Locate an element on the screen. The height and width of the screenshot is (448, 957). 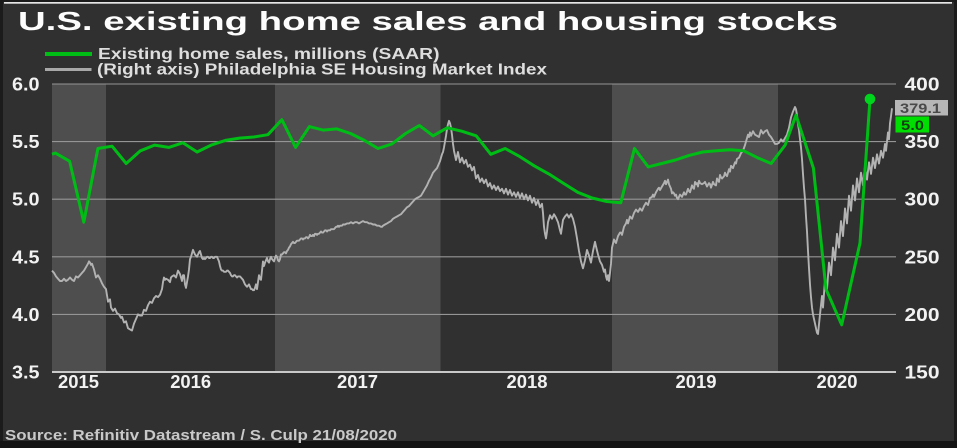
svg-text: 4.5 is located at coordinates (26, 256).